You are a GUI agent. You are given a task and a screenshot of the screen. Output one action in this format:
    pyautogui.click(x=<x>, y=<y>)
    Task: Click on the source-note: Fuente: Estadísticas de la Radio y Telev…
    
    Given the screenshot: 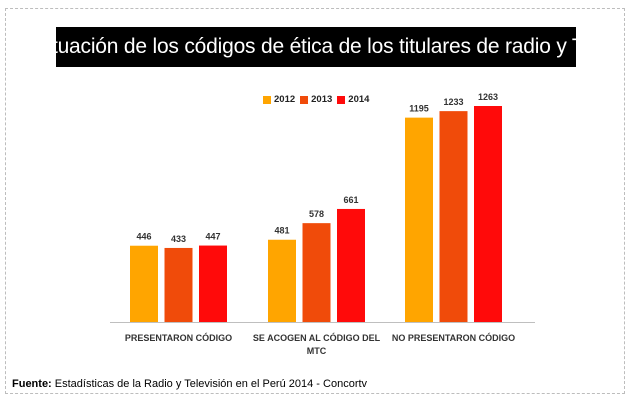 What is the action you would take?
    pyautogui.click(x=189, y=384)
    